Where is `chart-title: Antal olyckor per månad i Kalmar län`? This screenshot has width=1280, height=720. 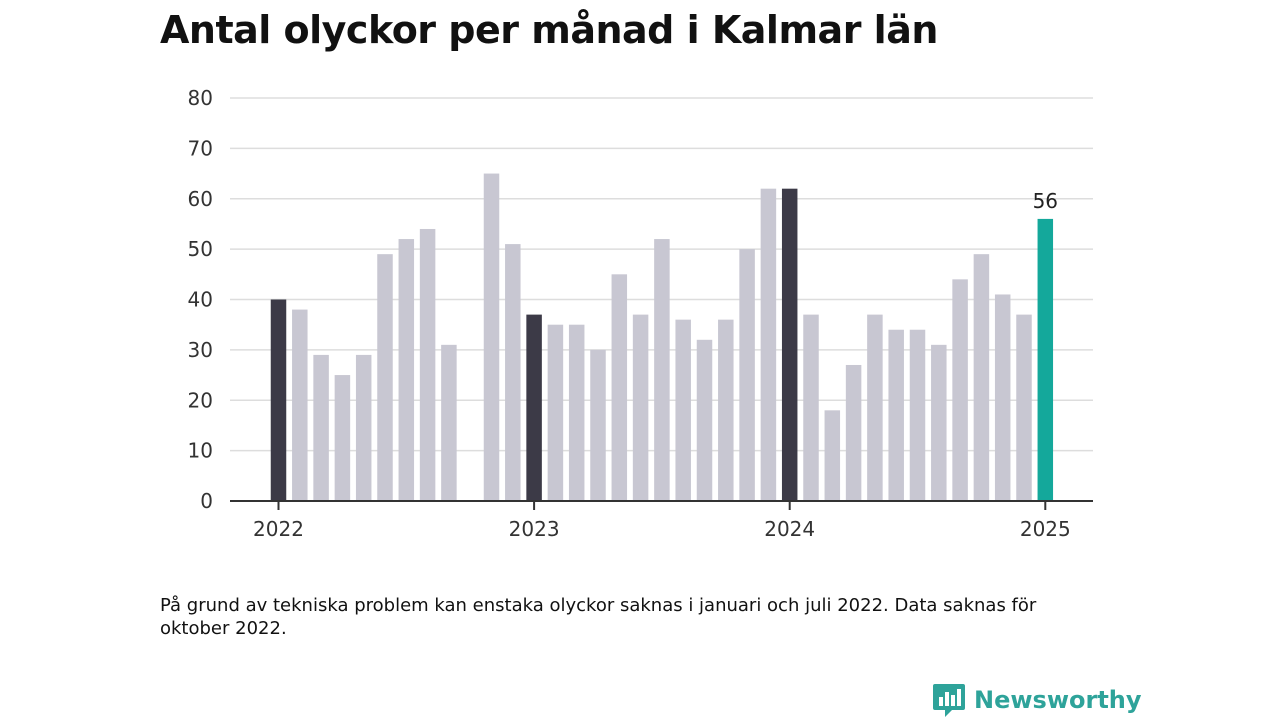 chart-title: Antal olyckor per månad i Kalmar län is located at coordinates (549, 30).